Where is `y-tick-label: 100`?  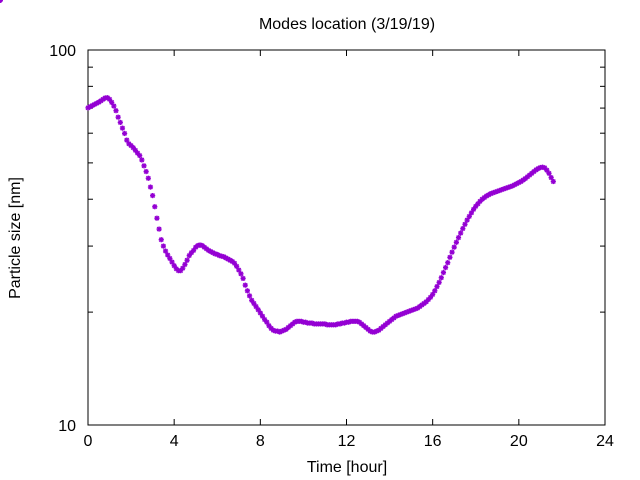 y-tick-label: 100 is located at coordinates (62, 51).